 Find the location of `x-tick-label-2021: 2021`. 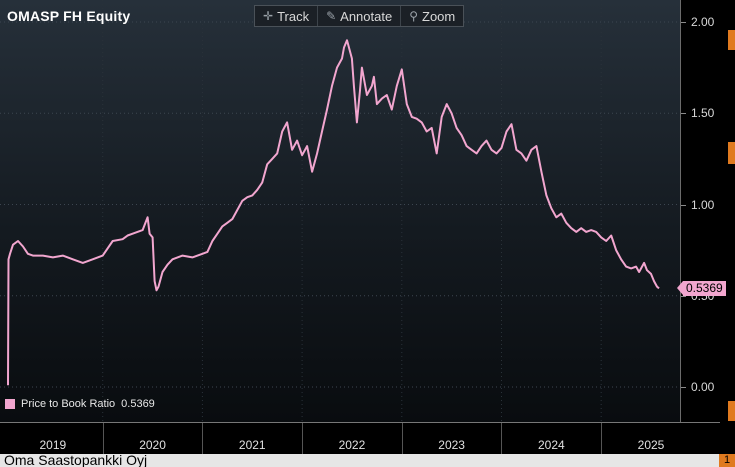

x-tick-label-2021: 2021 is located at coordinates (252, 445).